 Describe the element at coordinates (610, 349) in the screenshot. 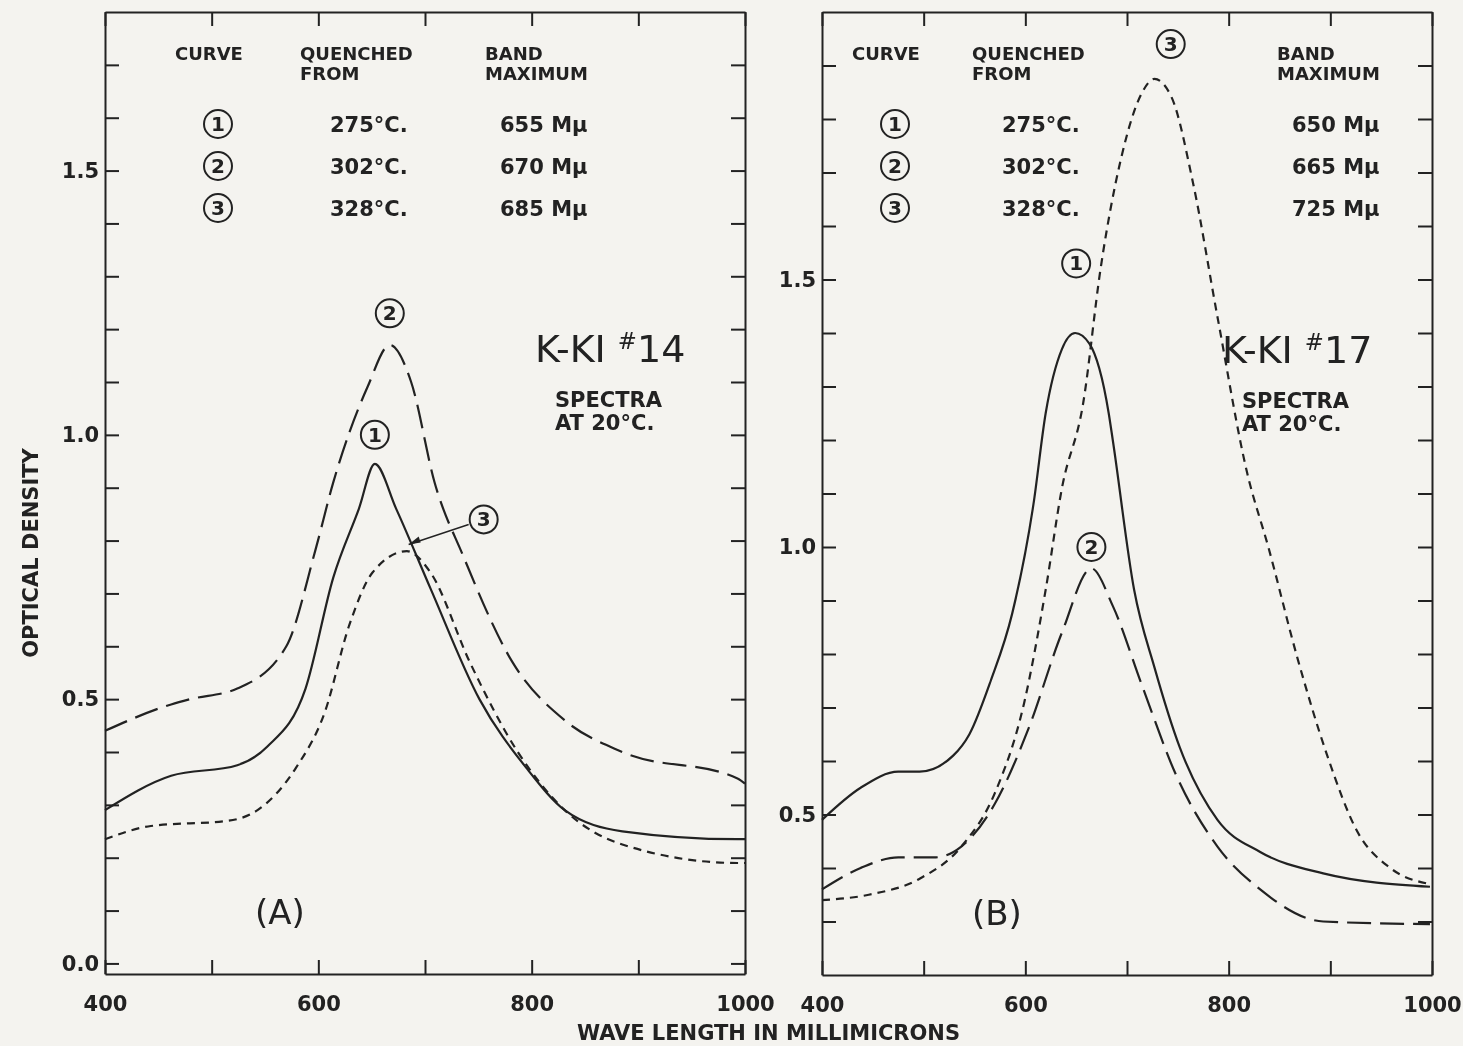

I see `annotation: K-KI $^{#}$14` at that location.